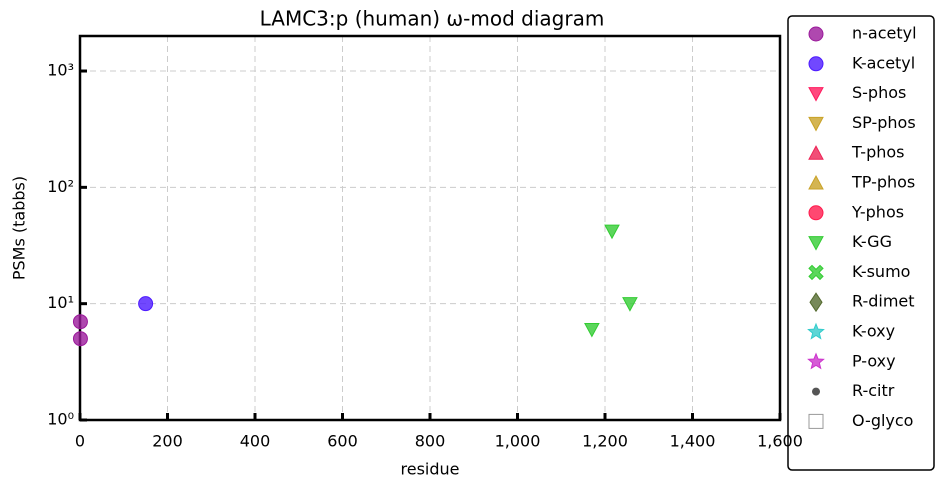  What do you see at coordinates (883, 301) in the screenshot?
I see `legend-label: R-dimet` at bounding box center [883, 301].